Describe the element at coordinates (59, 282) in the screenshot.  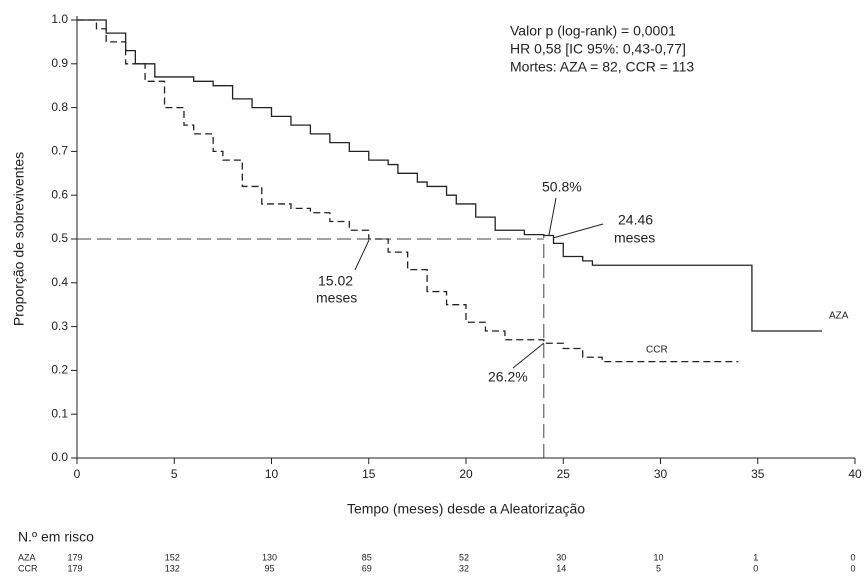
I see `y-tick-label: 0.4` at that location.